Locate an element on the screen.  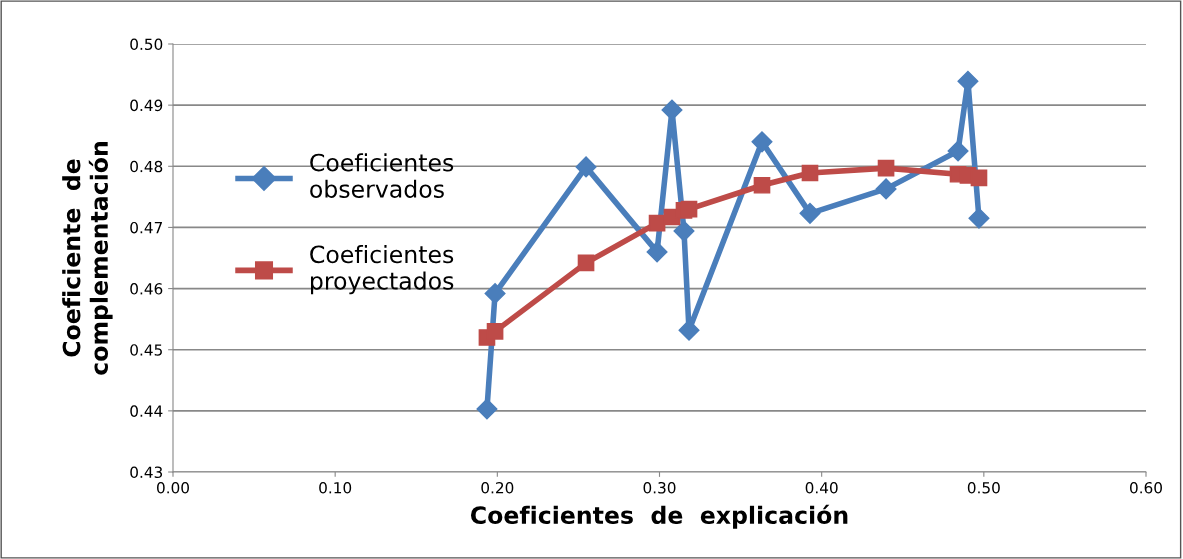
x-tick-label: 0.20 is located at coordinates (497, 487).